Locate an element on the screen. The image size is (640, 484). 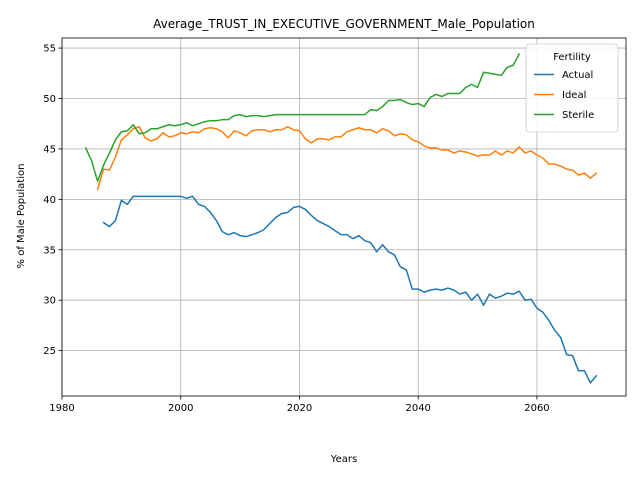
x-axis: 1980 2000 2020 2040 2060 is located at coordinates (299, 405).